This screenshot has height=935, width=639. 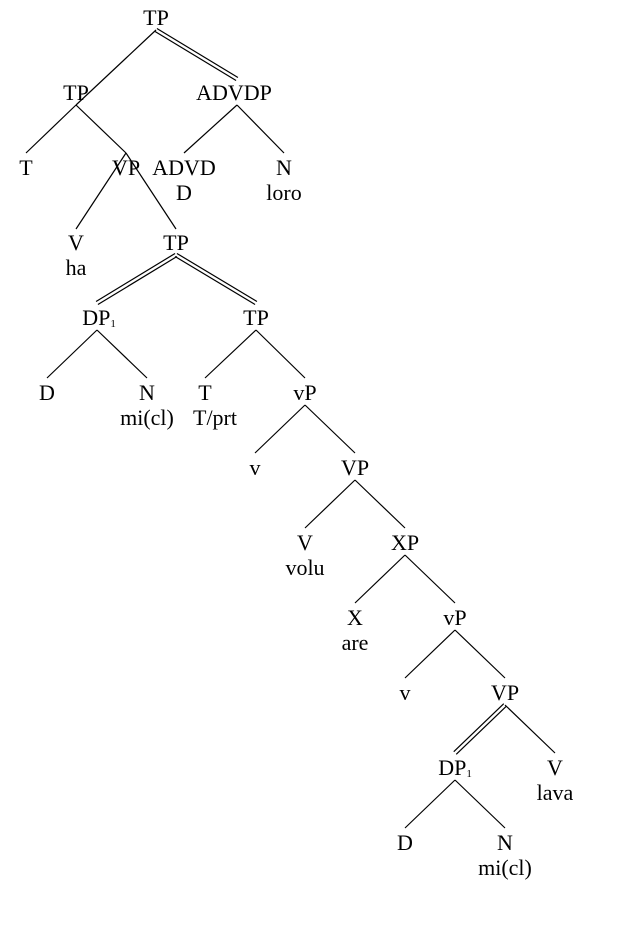 I want to click on word-micl-lower: mi(cl), so click(x=505, y=867).